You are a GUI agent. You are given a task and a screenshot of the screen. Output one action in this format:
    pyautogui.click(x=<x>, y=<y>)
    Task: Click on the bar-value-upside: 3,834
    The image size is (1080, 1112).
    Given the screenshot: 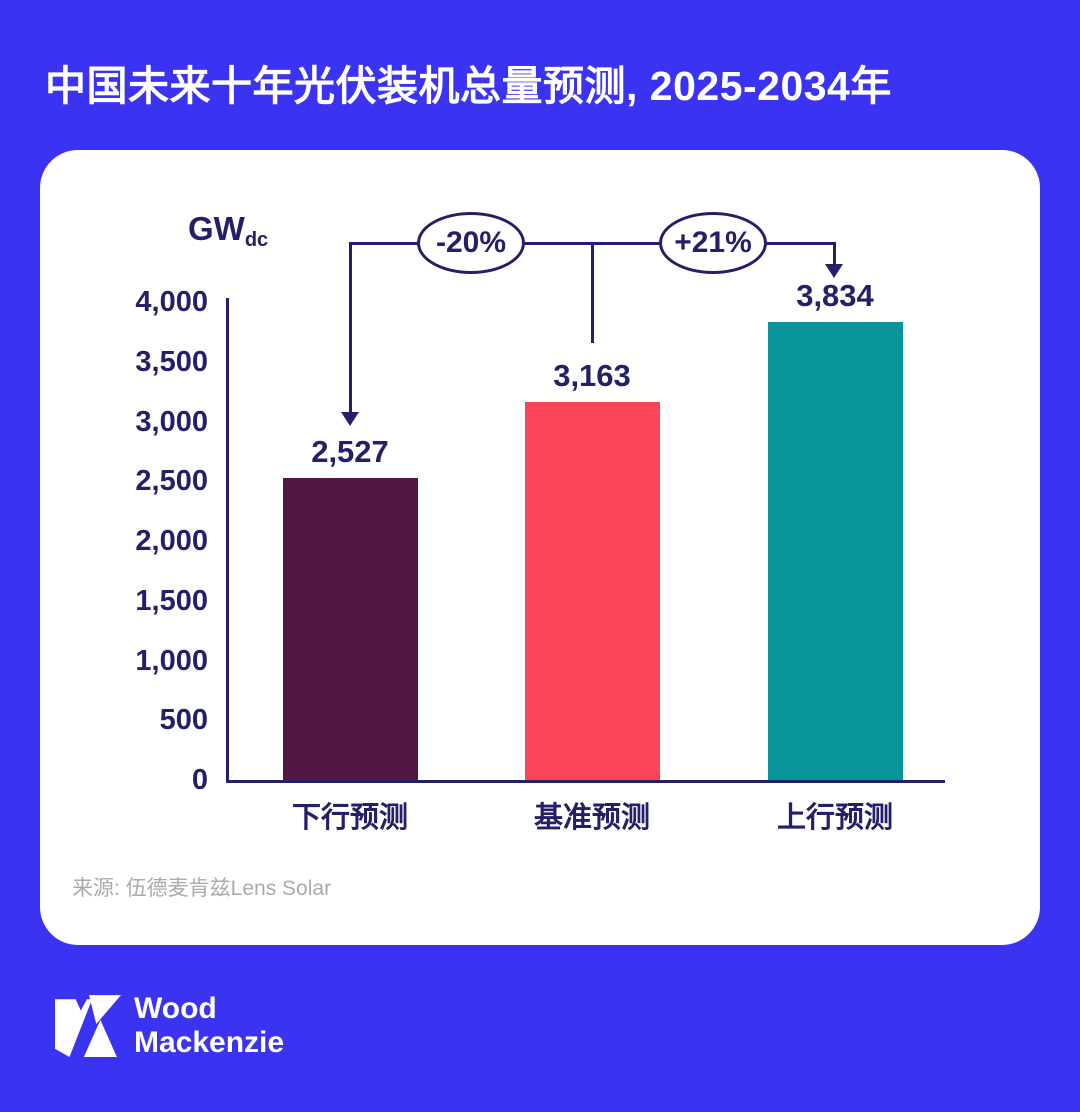 What is the action you would take?
    pyautogui.click(x=835, y=295)
    